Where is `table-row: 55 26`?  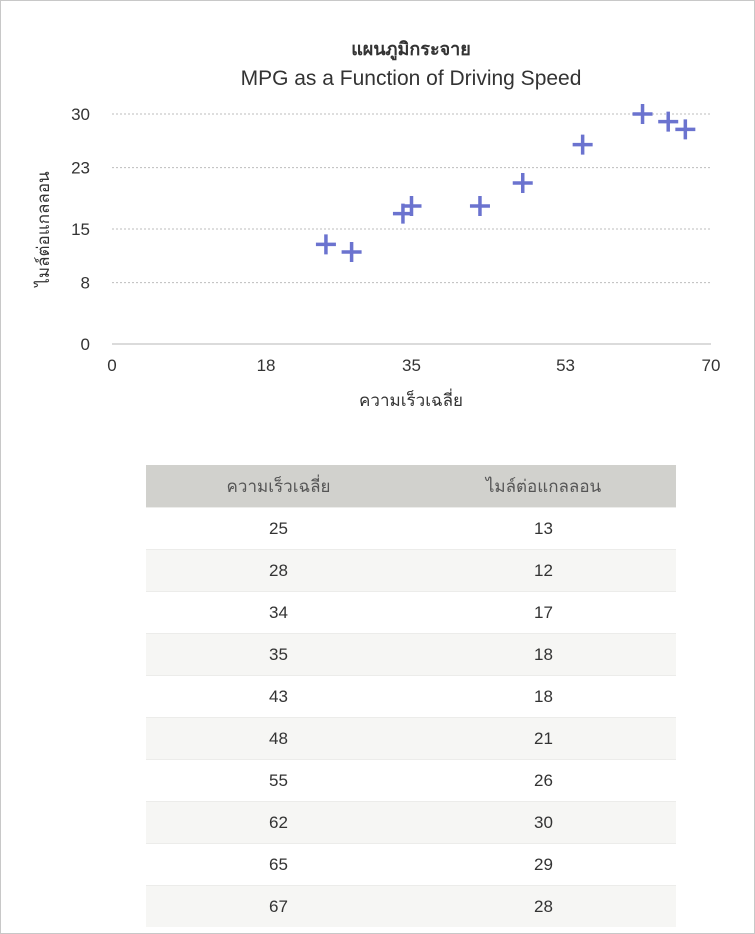
table-row: 55 26 is located at coordinates (411, 780).